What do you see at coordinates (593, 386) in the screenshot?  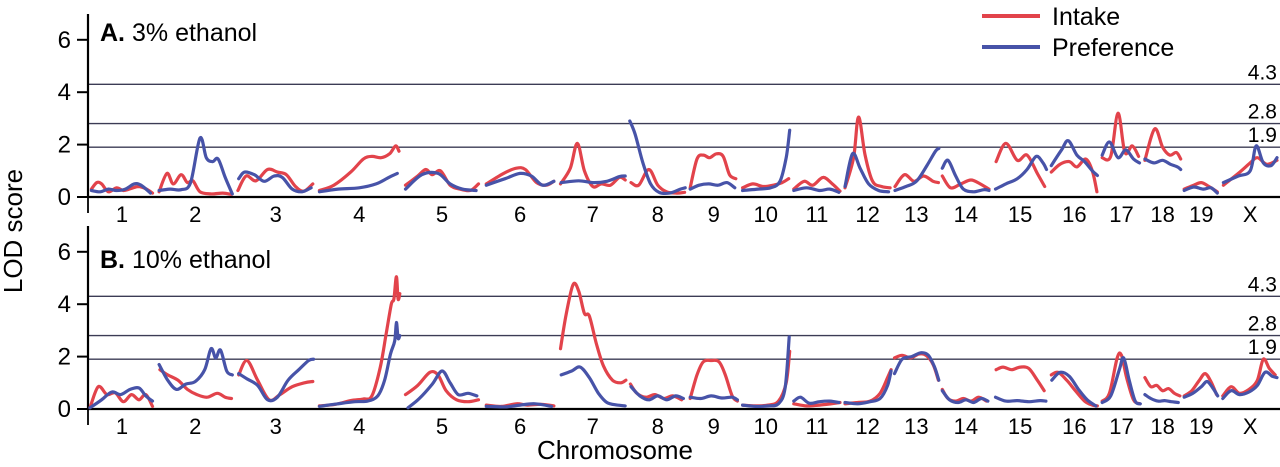 I see `curve-preference-chr7-panel-b` at bounding box center [593, 386].